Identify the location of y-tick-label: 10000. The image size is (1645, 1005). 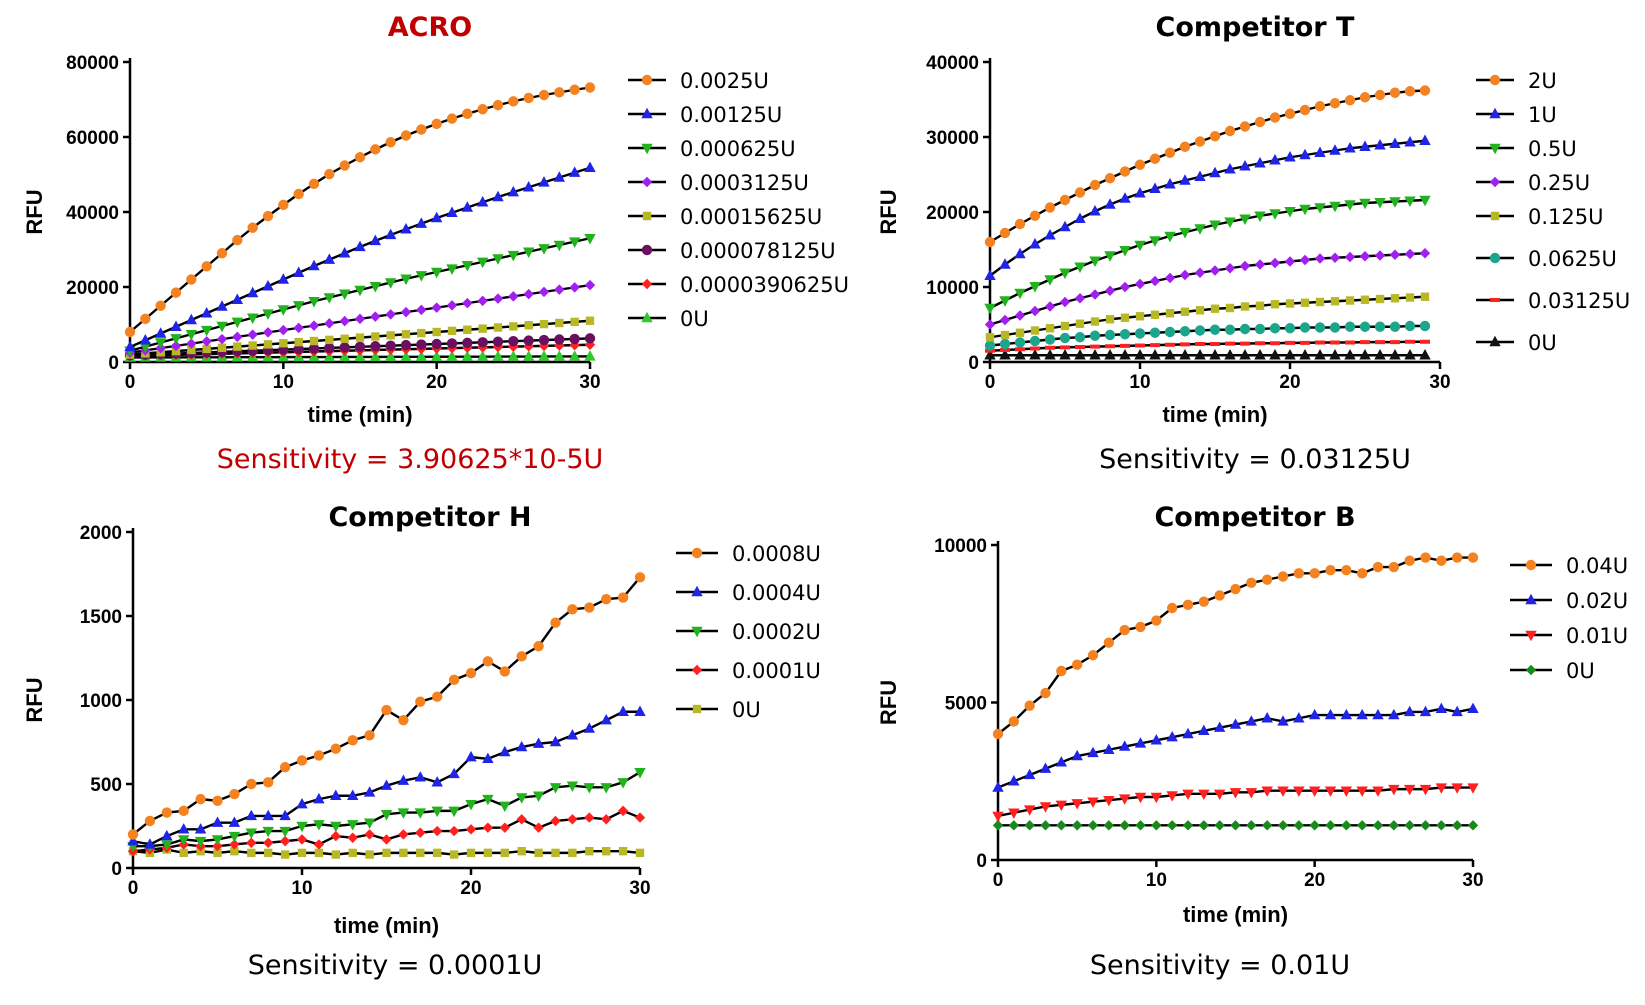
(952, 288).